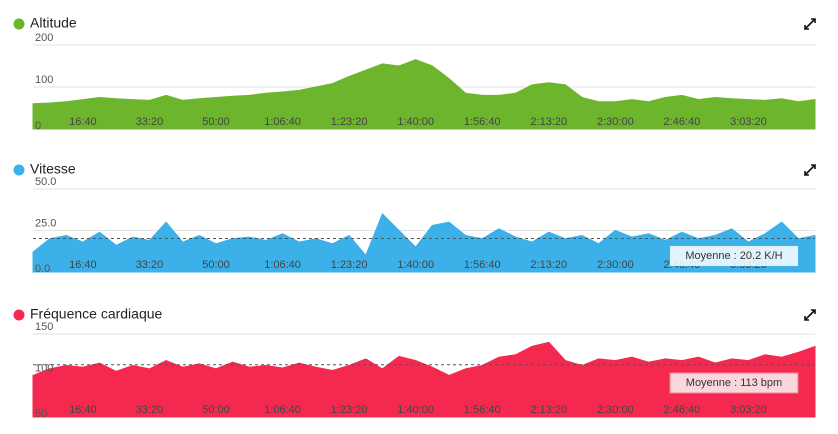 The height and width of the screenshot is (434, 838). I want to click on average-label: Moyenne : 113 bpm, so click(734, 383).